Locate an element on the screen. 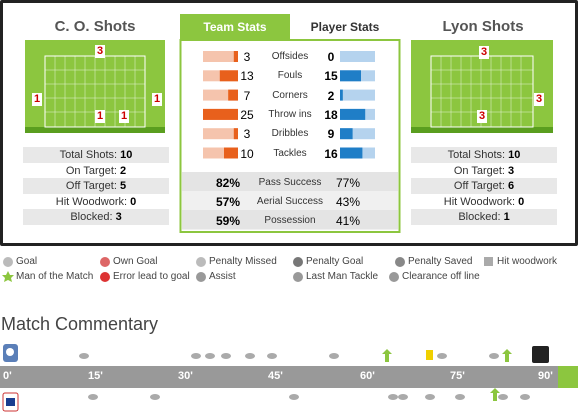 The image size is (580, 419). away-pct: 77% is located at coordinates (348, 183).